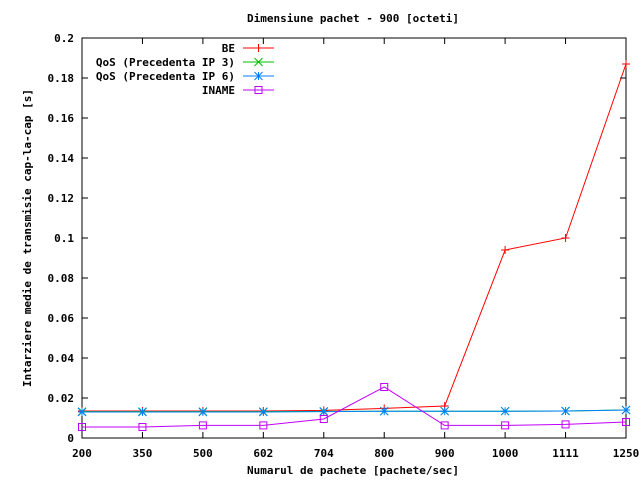 The image size is (640, 480). I want to click on x-tick-label: 602, so click(263, 453).